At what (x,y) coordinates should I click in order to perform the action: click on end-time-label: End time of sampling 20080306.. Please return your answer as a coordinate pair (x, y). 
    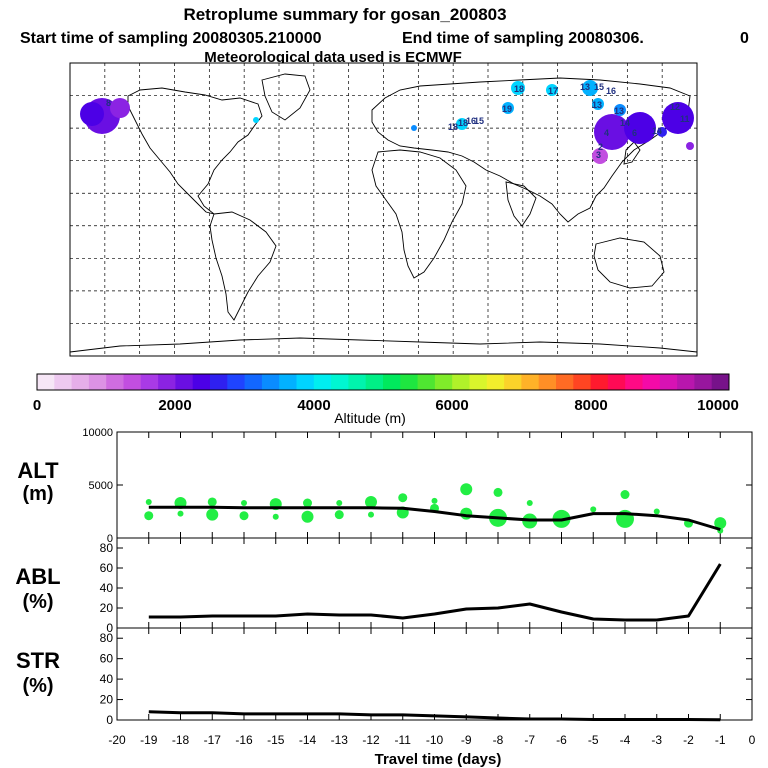
    Looking at the image, I should click on (523, 38).